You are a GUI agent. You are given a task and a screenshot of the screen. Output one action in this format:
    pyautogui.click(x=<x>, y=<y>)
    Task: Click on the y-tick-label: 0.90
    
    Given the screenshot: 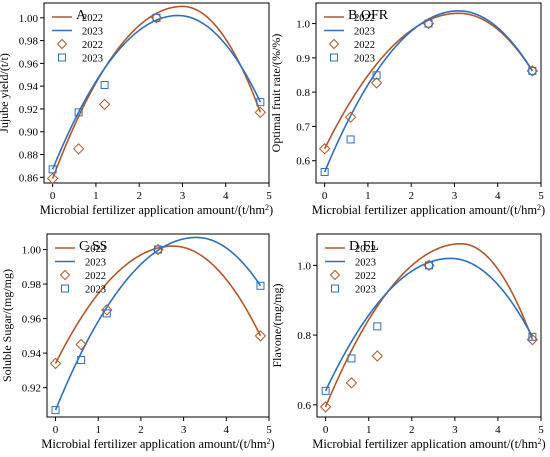 What is the action you would take?
    pyautogui.click(x=29, y=133)
    